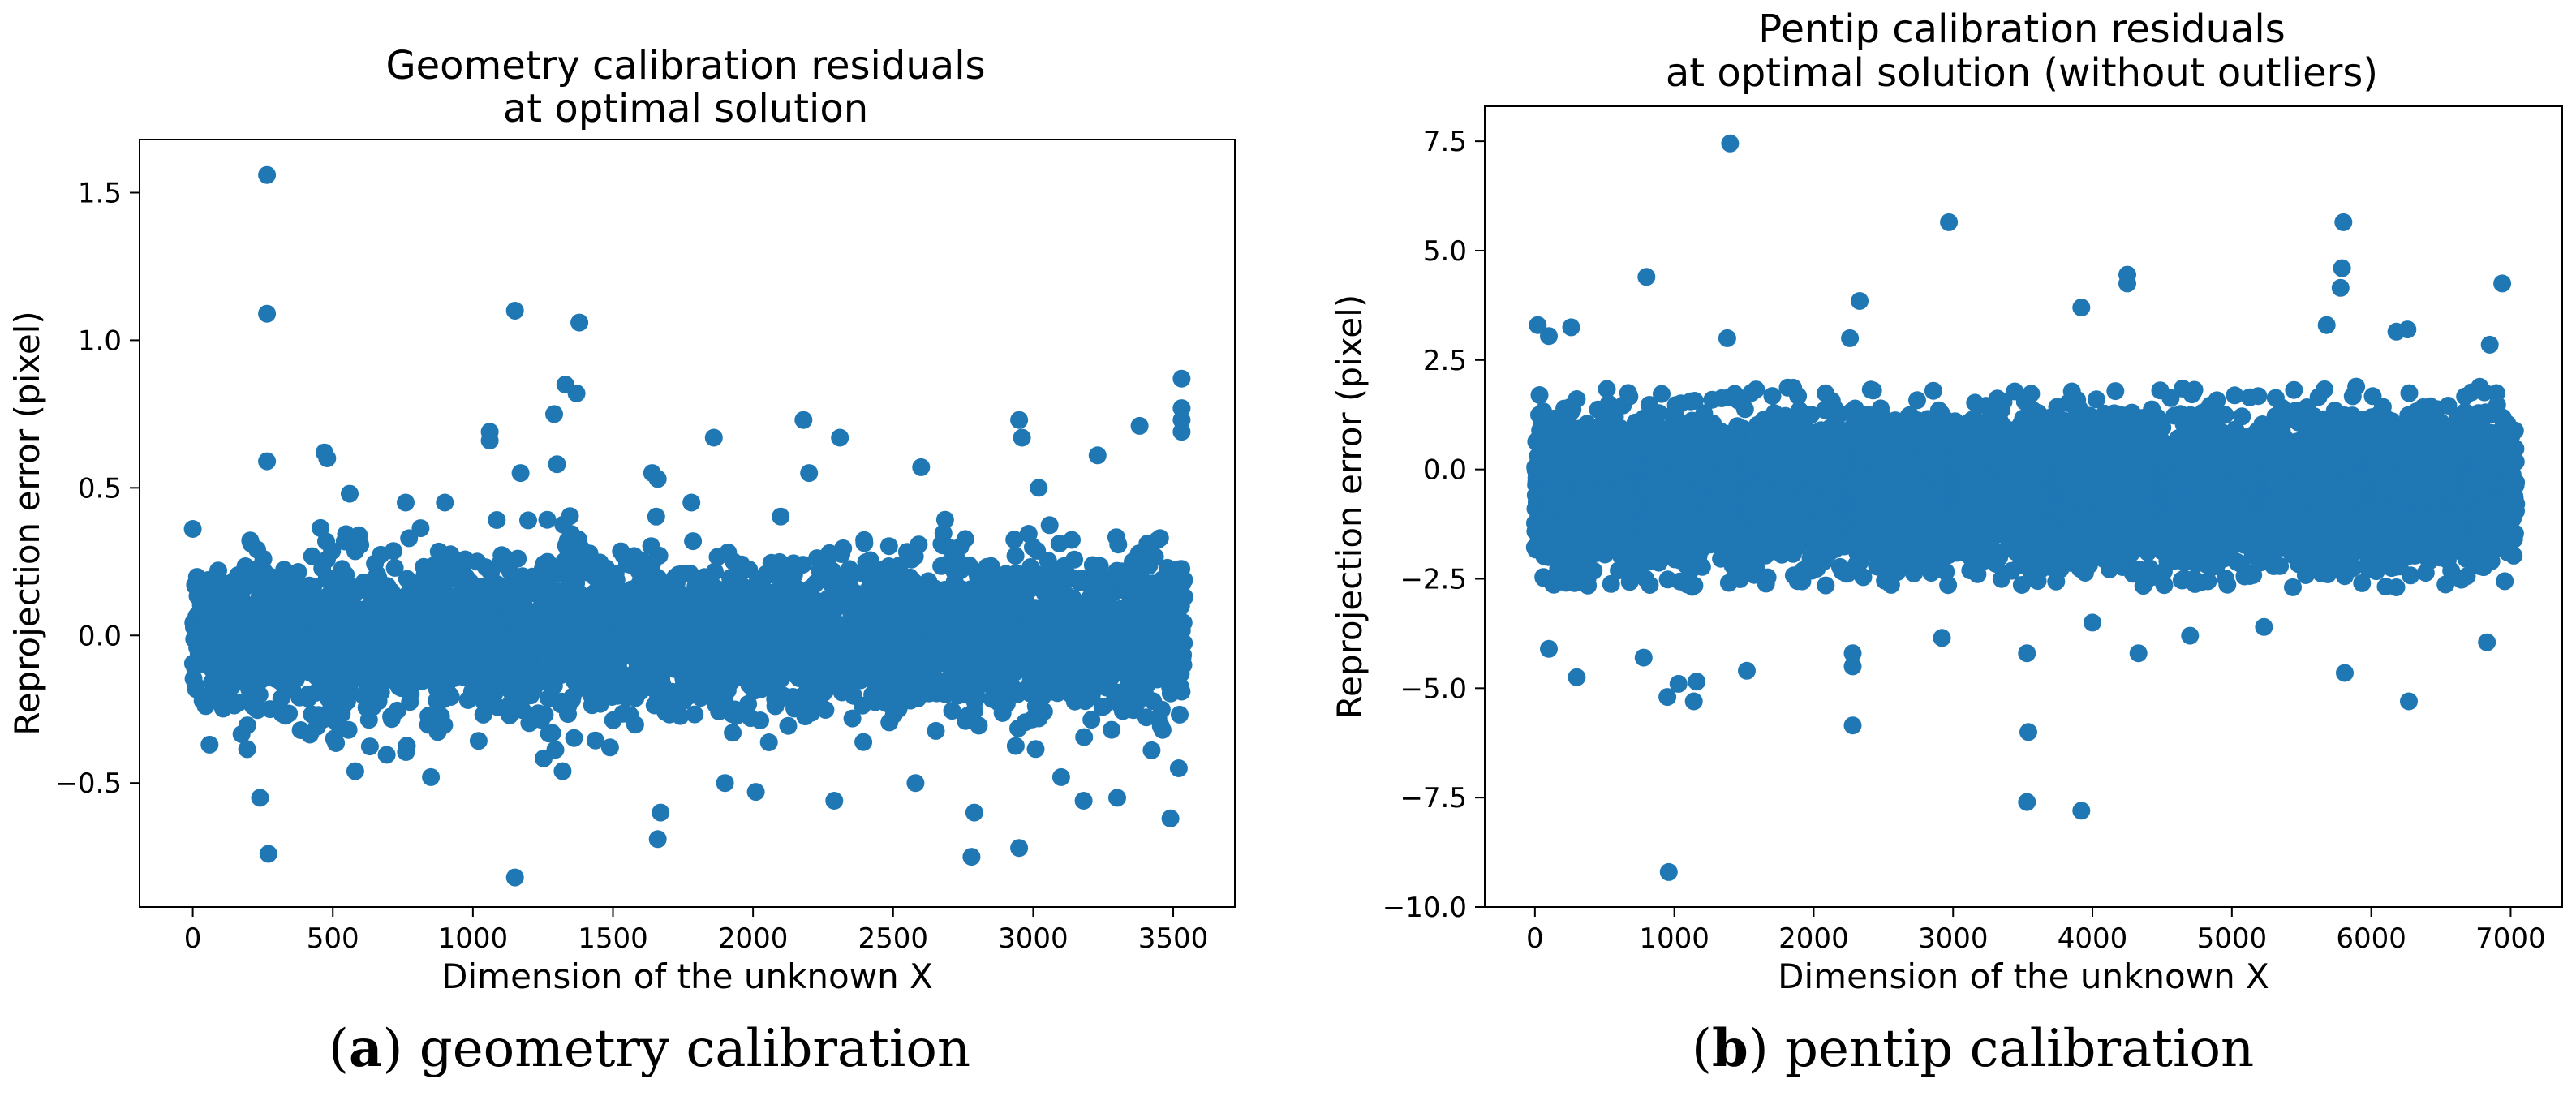 The width and height of the screenshot is (2576, 1109). Describe the element at coordinates (193, 938) in the screenshot. I see `x-tick-label: 0` at that location.